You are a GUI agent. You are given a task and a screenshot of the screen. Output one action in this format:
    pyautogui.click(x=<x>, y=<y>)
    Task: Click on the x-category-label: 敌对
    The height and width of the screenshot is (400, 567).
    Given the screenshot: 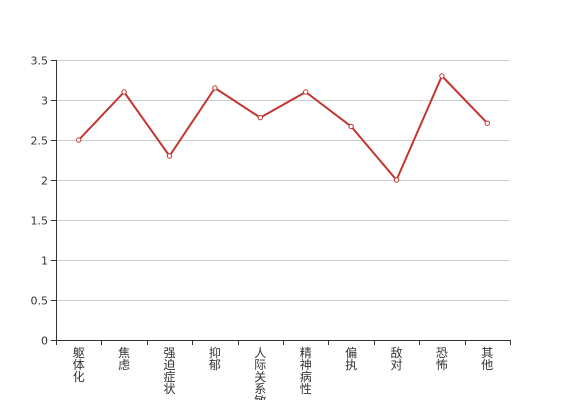 What is the action you would take?
    pyautogui.click(x=396, y=358)
    